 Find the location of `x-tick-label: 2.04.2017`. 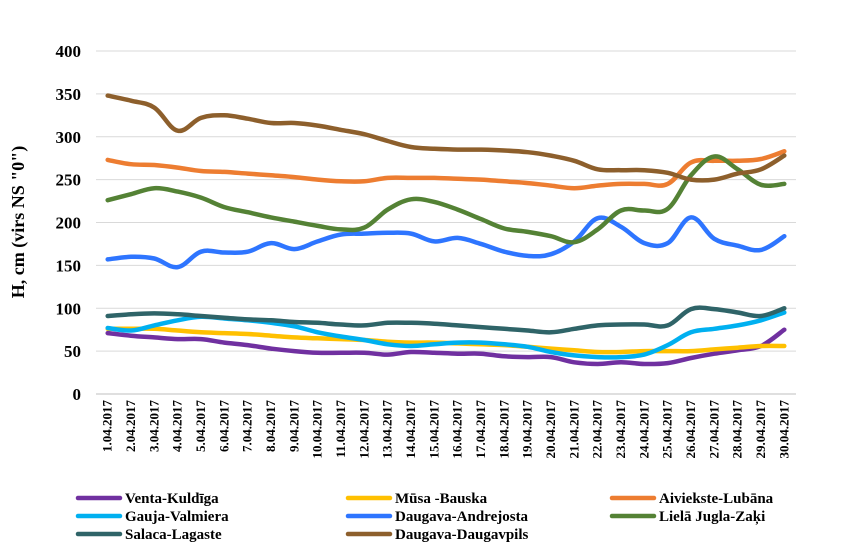

x-tick-label: 2.04.2017 is located at coordinates (130, 426).